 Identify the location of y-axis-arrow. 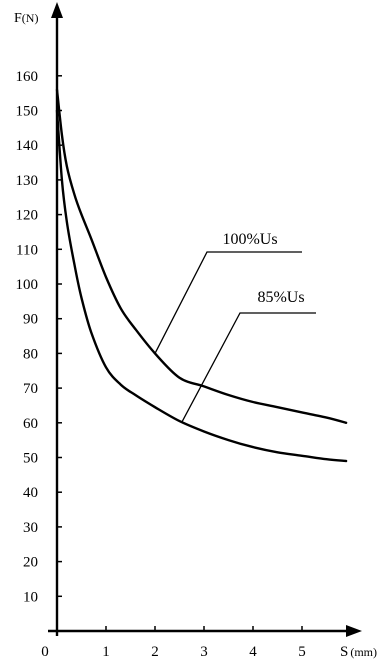
(57, 10).